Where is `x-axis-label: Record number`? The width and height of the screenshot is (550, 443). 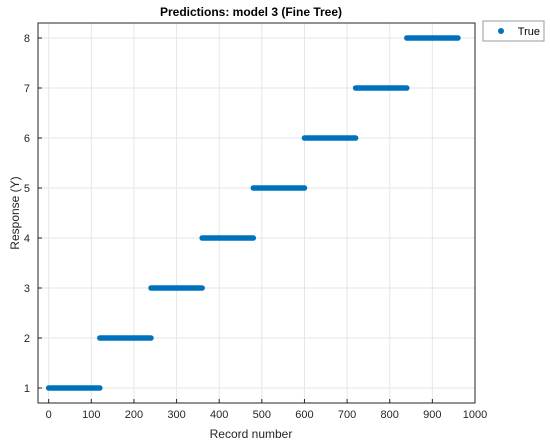 x-axis-label: Record number is located at coordinates (251, 434).